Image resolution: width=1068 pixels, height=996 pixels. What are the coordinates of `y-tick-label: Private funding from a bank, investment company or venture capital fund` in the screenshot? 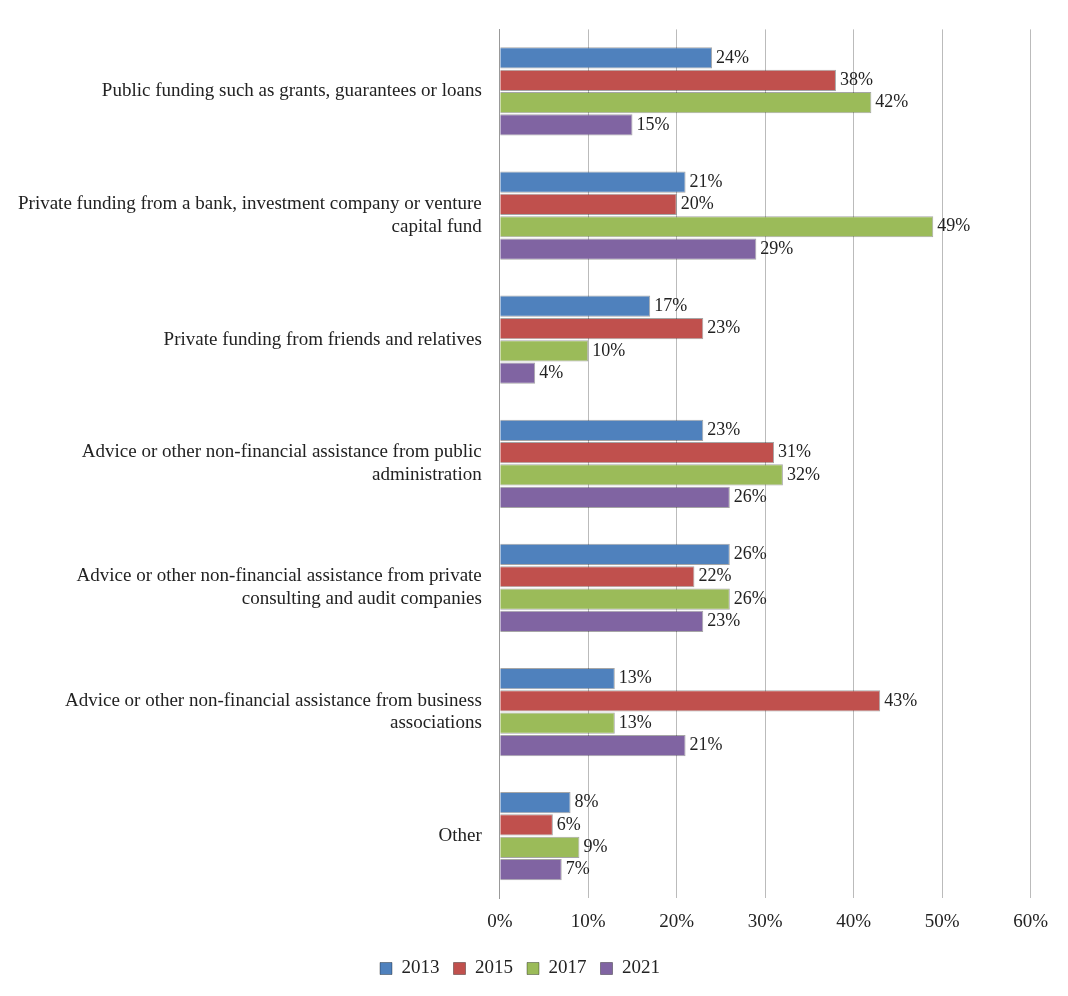 It's located at (250, 214).